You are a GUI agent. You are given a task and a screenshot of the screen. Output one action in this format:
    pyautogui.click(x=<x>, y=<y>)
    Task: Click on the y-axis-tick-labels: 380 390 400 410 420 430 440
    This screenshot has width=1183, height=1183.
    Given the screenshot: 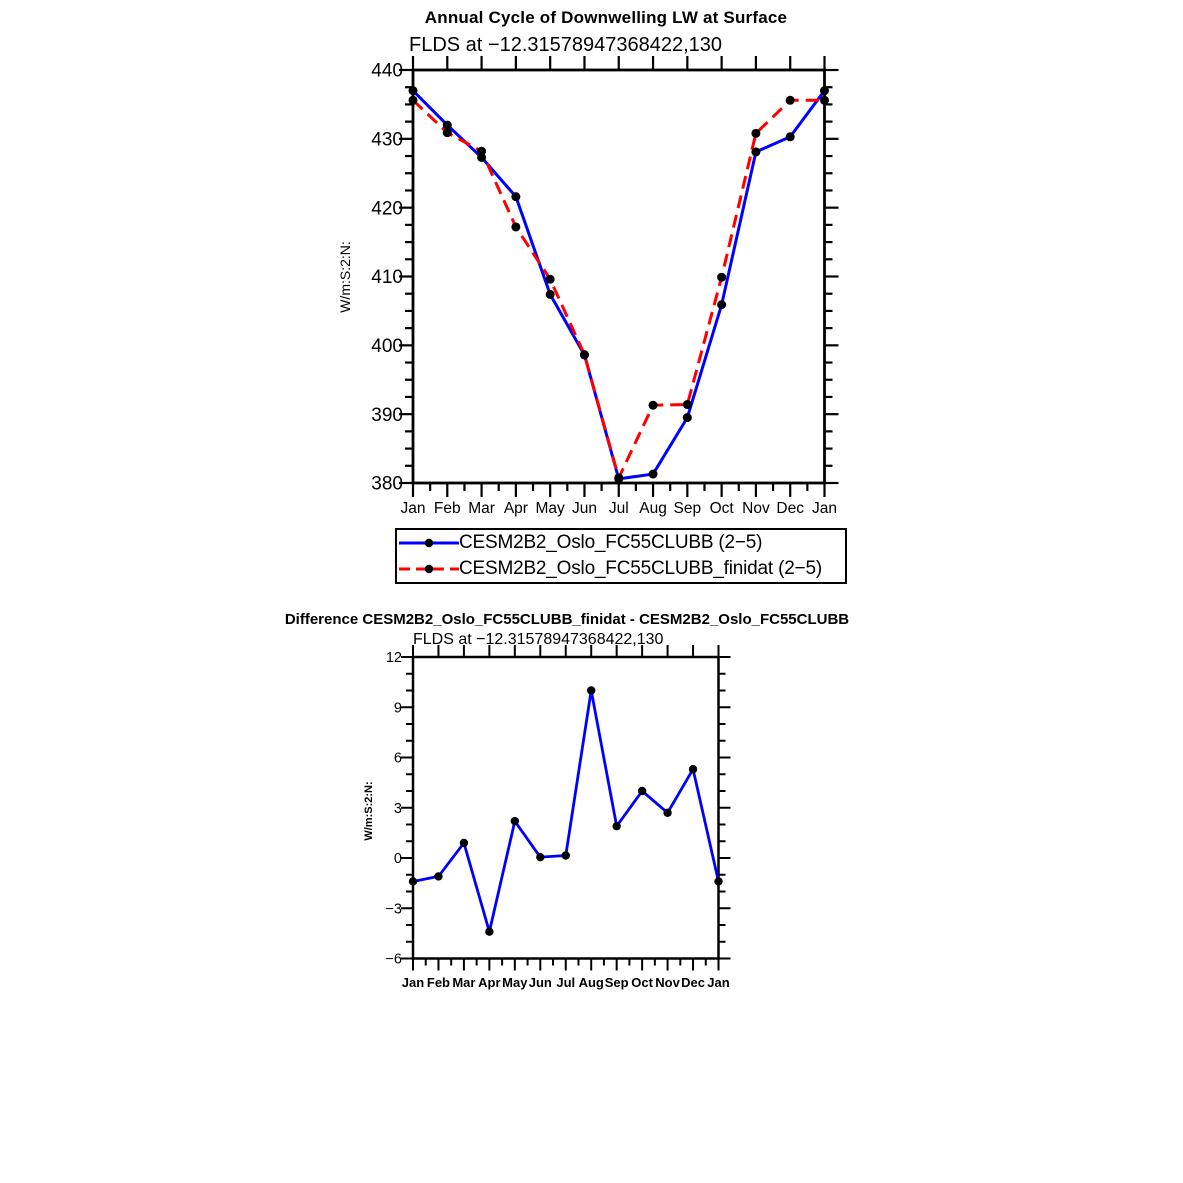 What is the action you would take?
    pyautogui.click(x=387, y=278)
    